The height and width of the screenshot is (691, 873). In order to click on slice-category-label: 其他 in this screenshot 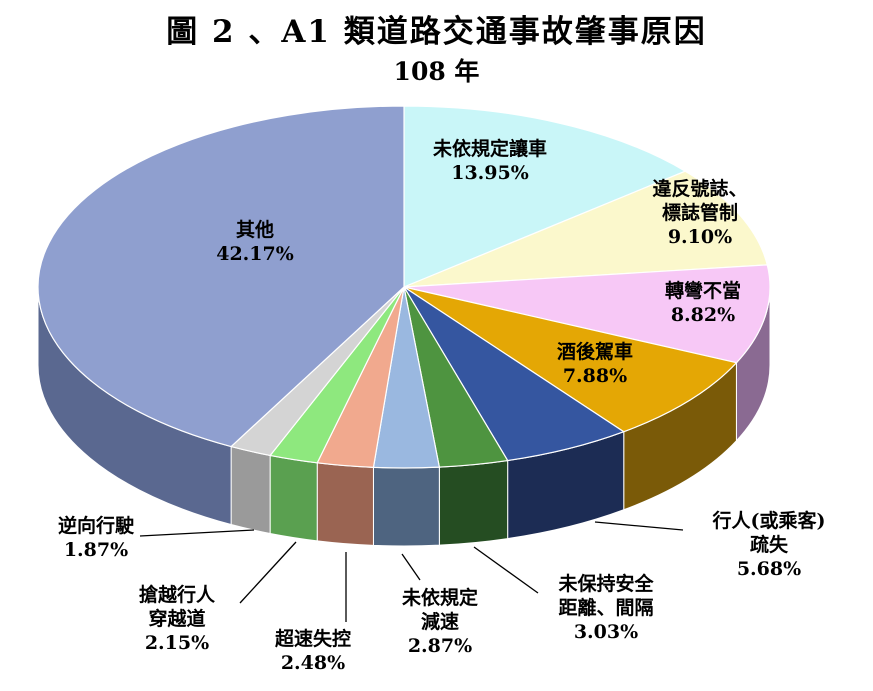, I will do `click(255, 229)`.